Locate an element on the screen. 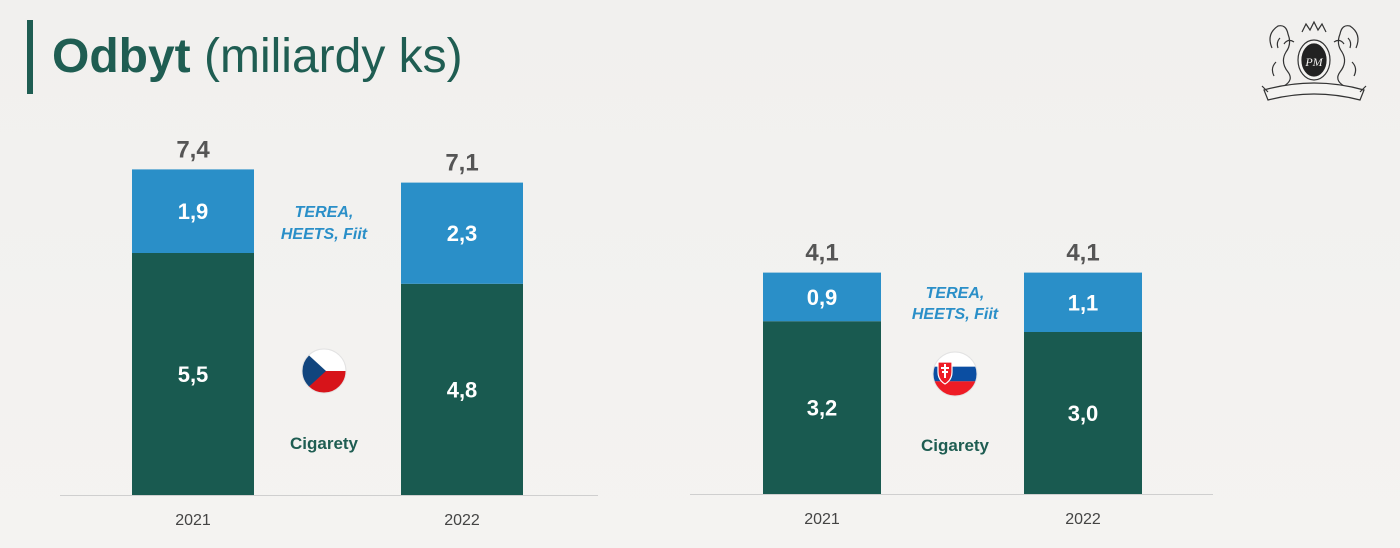 The image size is (1400, 548). total-label: 7,1 is located at coordinates (461, 163).